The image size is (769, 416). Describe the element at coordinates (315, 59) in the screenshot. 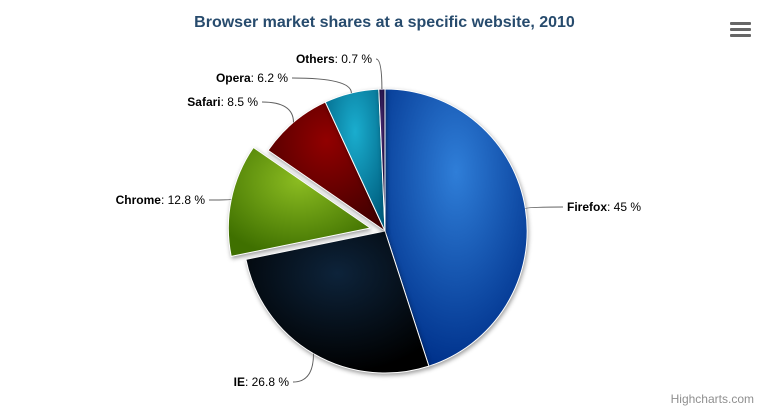

I see `slice-label-name: Others` at that location.